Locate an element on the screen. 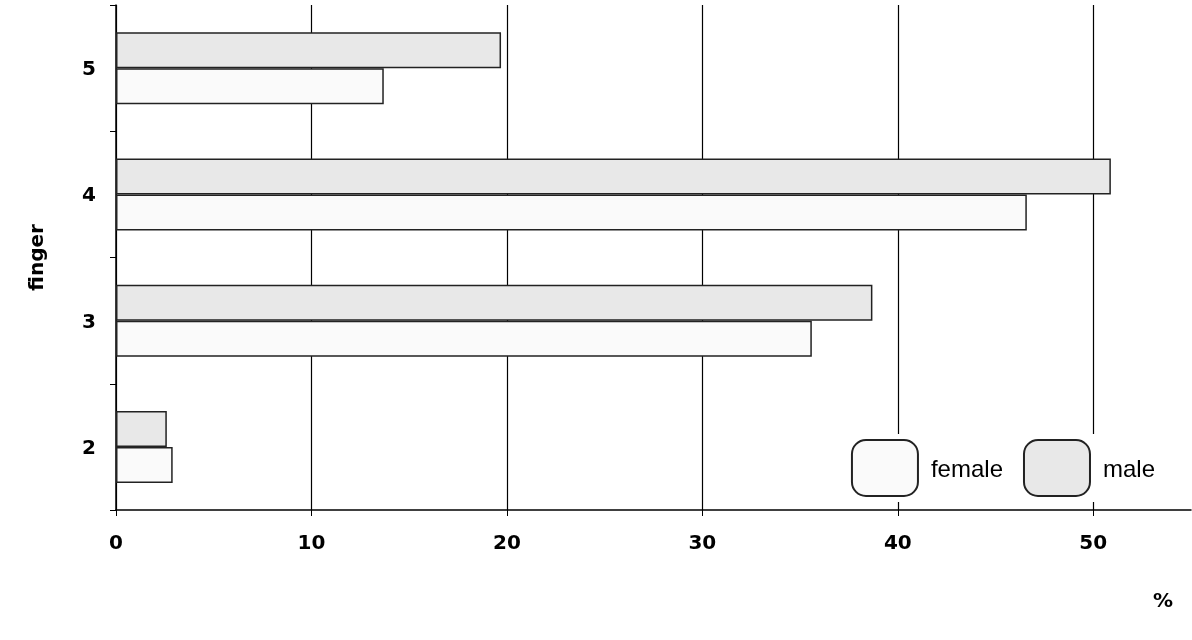 The image size is (1192, 640). y-tick-label: 2 is located at coordinates (89, 446).